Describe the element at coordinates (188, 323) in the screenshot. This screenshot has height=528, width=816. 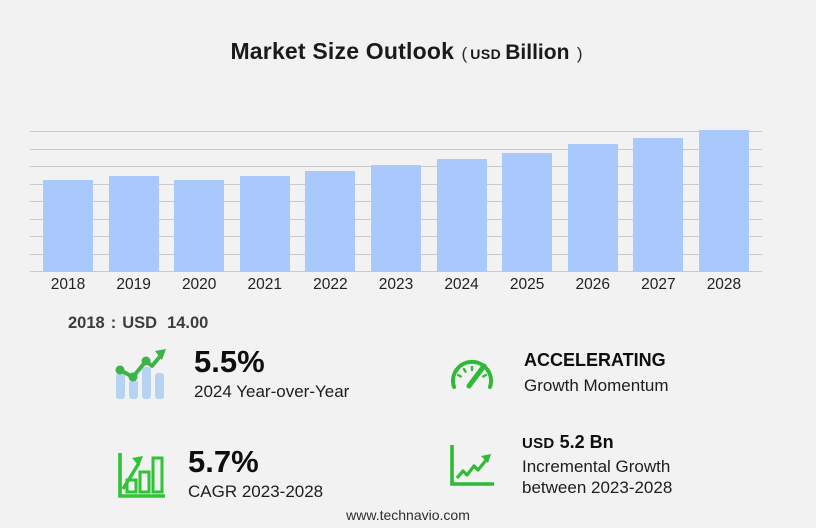
I see `annotation-value: 14.00` at that location.